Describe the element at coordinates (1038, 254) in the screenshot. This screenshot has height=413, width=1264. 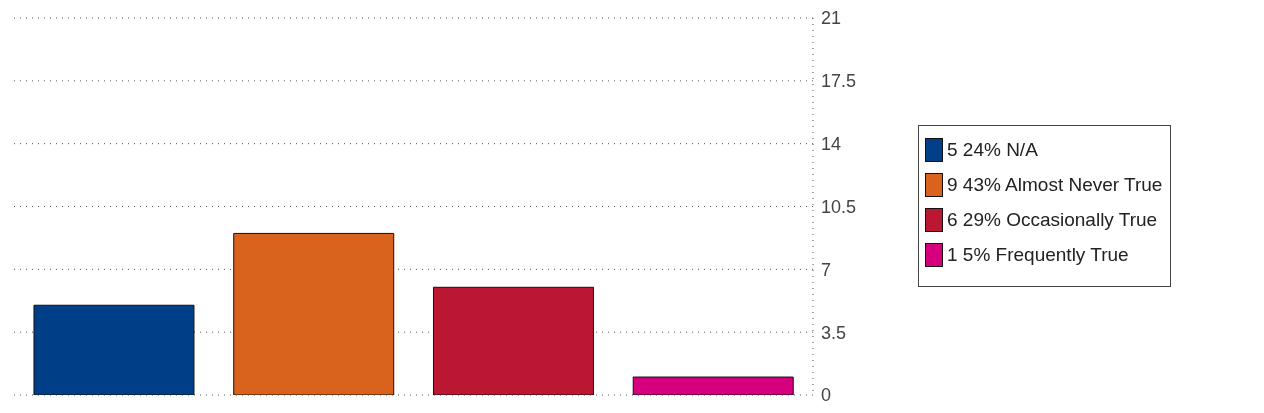
I see `legend-label: 1 5% Frequently True` at that location.